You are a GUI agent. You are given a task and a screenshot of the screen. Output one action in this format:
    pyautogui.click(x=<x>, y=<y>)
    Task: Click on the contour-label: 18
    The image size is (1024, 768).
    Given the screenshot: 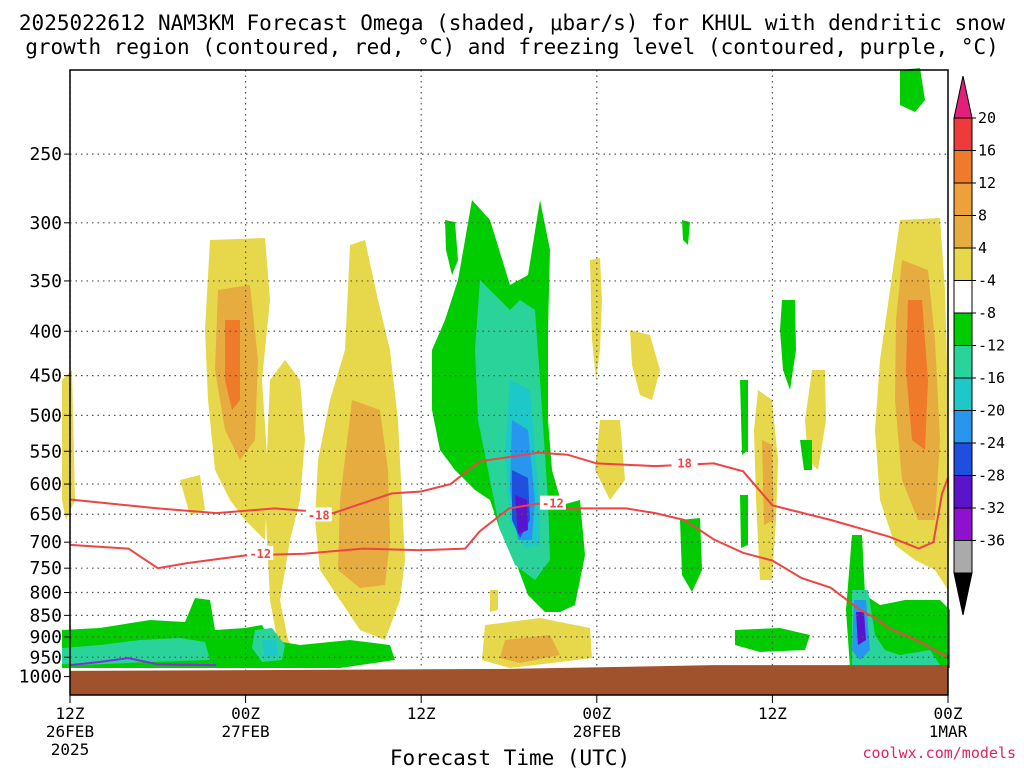 What is the action you would take?
    pyautogui.click(x=684, y=463)
    